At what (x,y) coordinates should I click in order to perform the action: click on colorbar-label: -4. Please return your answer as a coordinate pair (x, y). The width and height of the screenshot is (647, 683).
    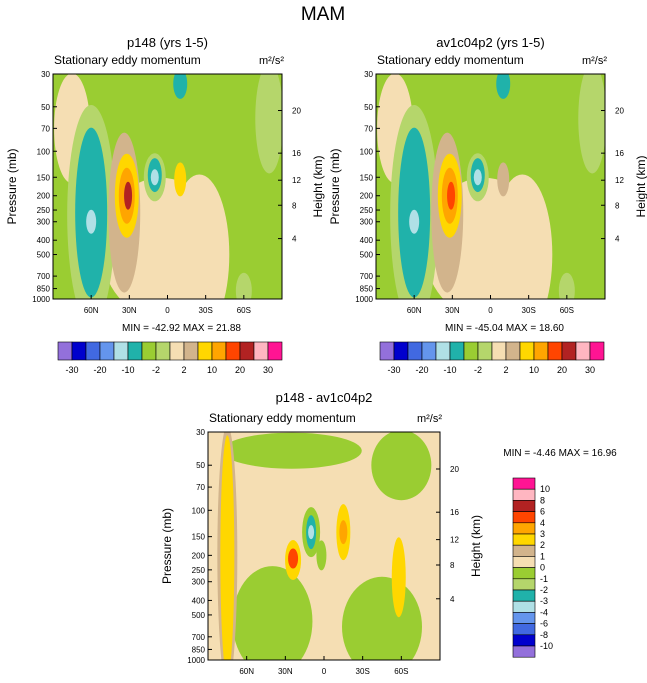
    Looking at the image, I should click on (544, 612).